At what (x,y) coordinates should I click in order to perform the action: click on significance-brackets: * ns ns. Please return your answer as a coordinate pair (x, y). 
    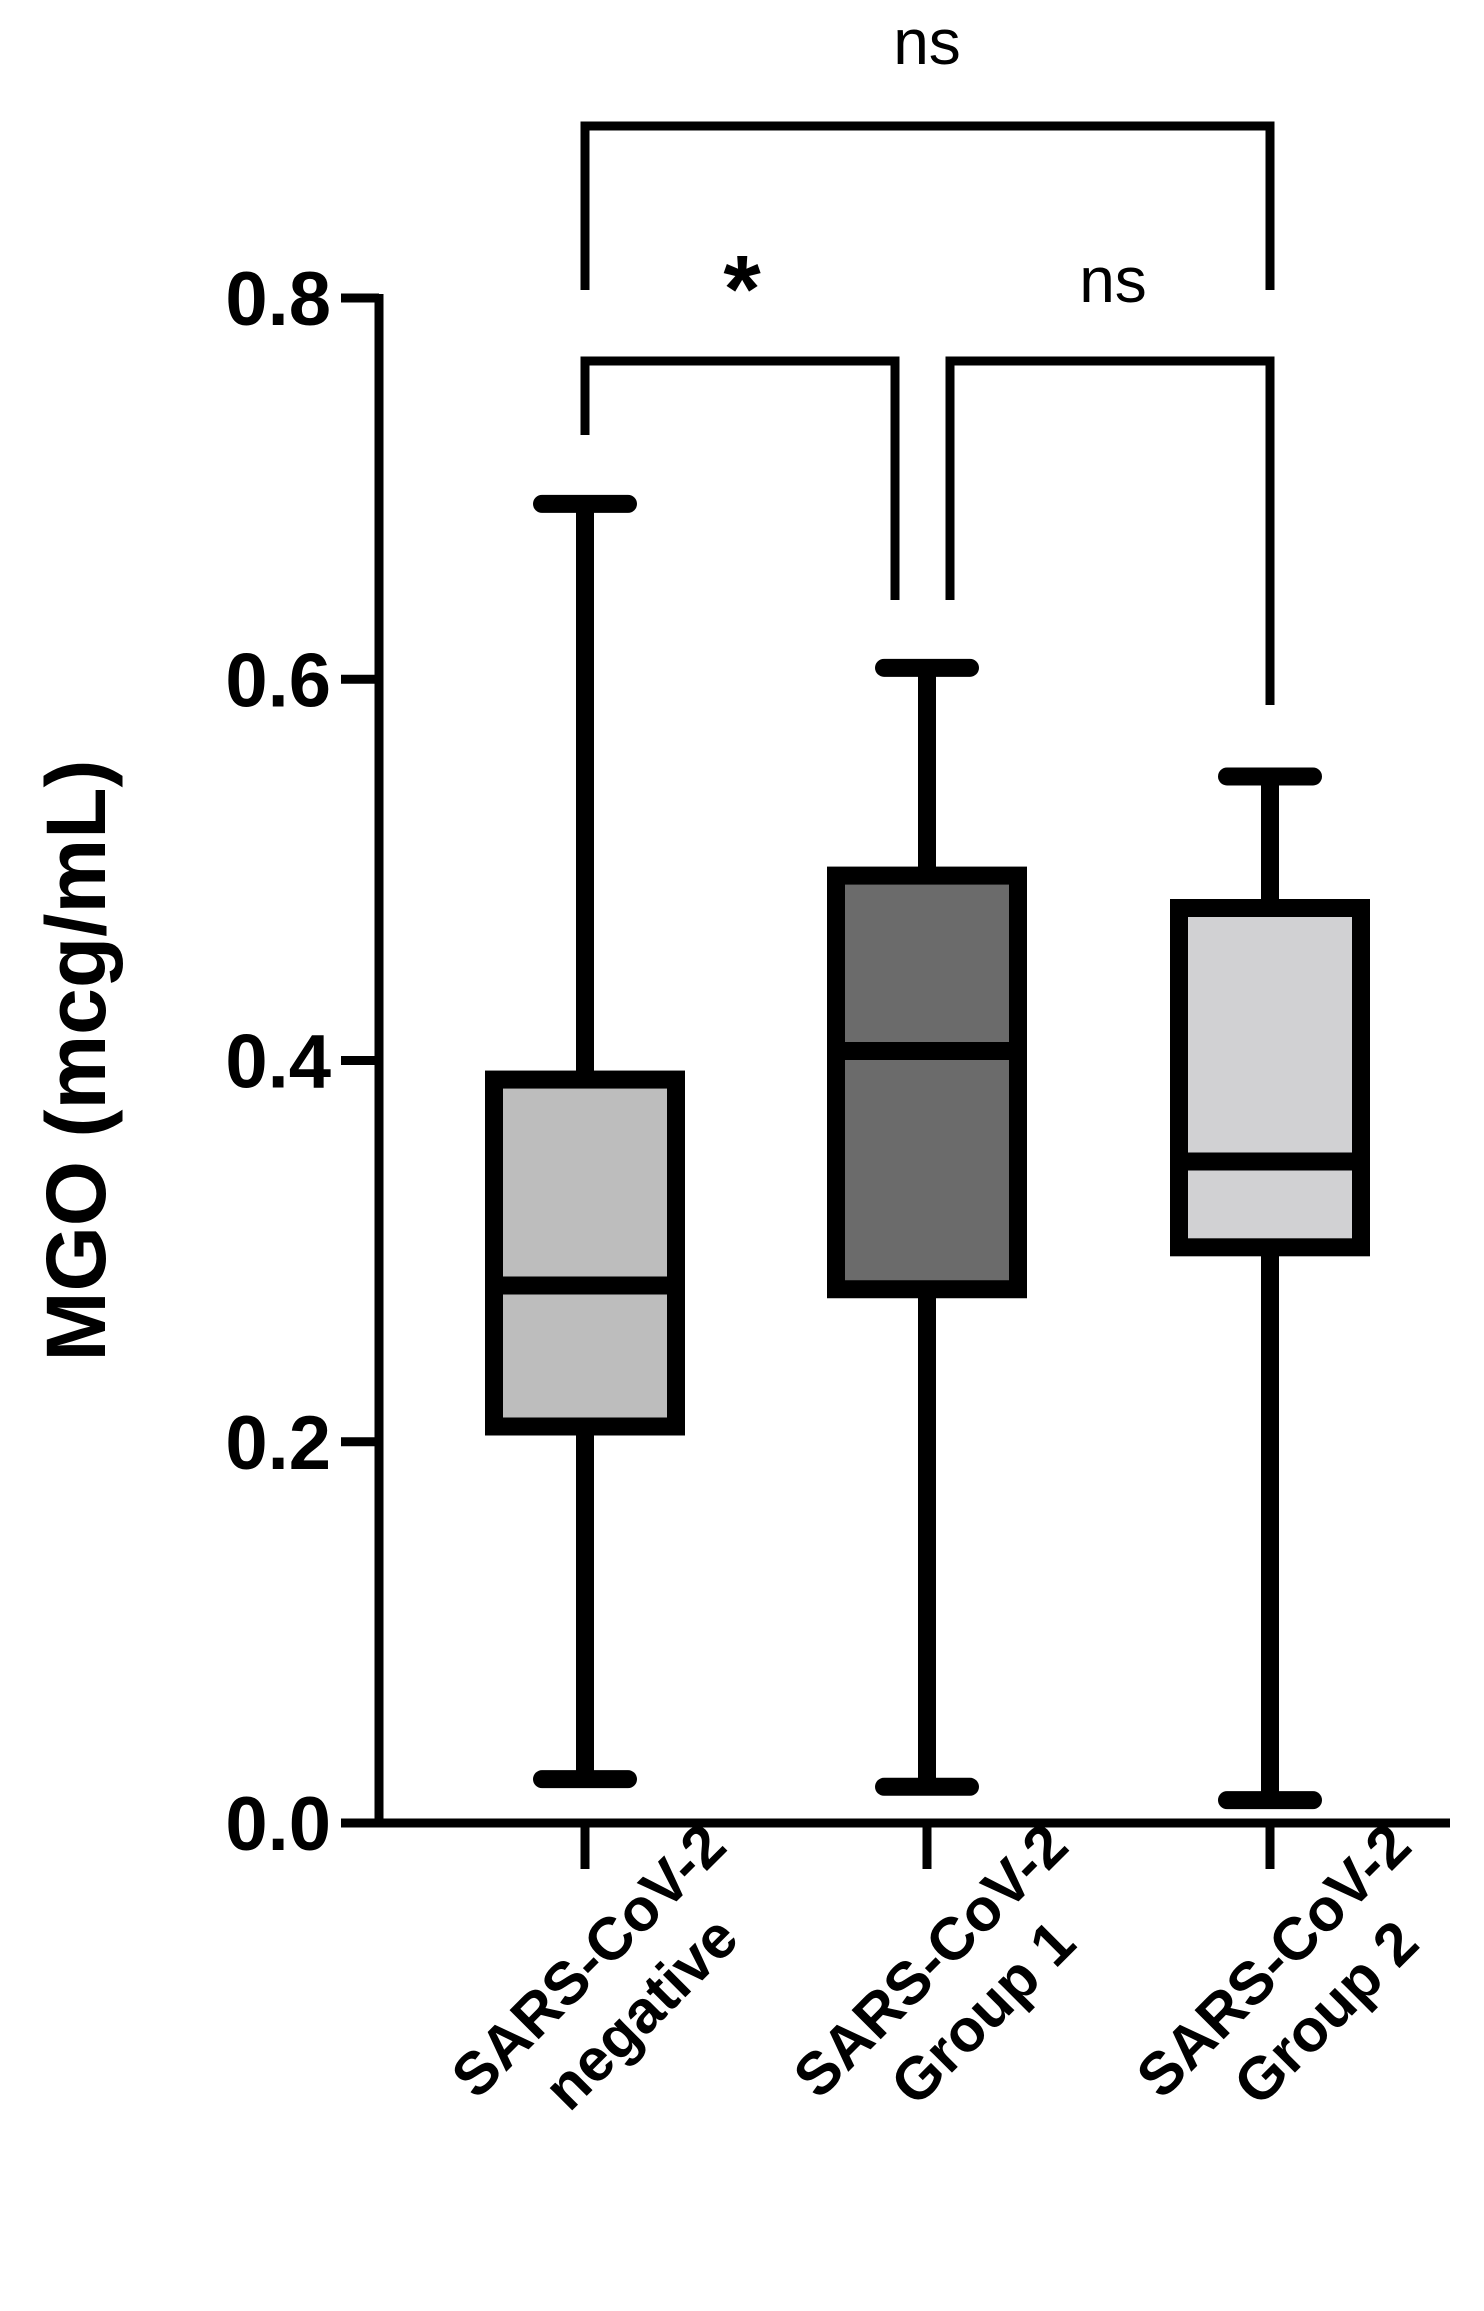
    Looking at the image, I should click on (927, 355).